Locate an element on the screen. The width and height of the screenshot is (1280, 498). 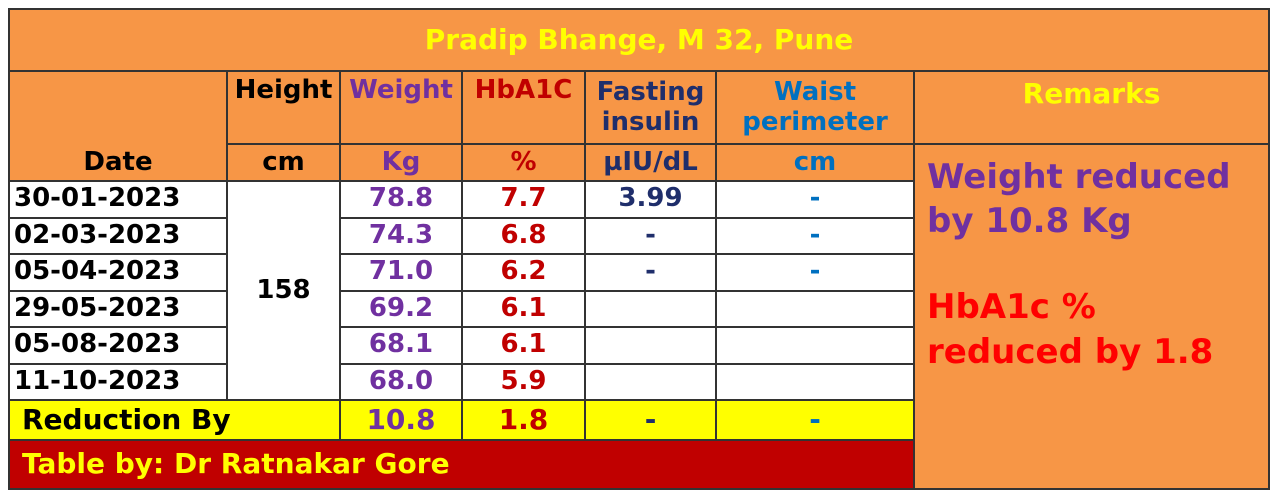
row-date-cell: 02-03-2023 is located at coordinates (119, 236).